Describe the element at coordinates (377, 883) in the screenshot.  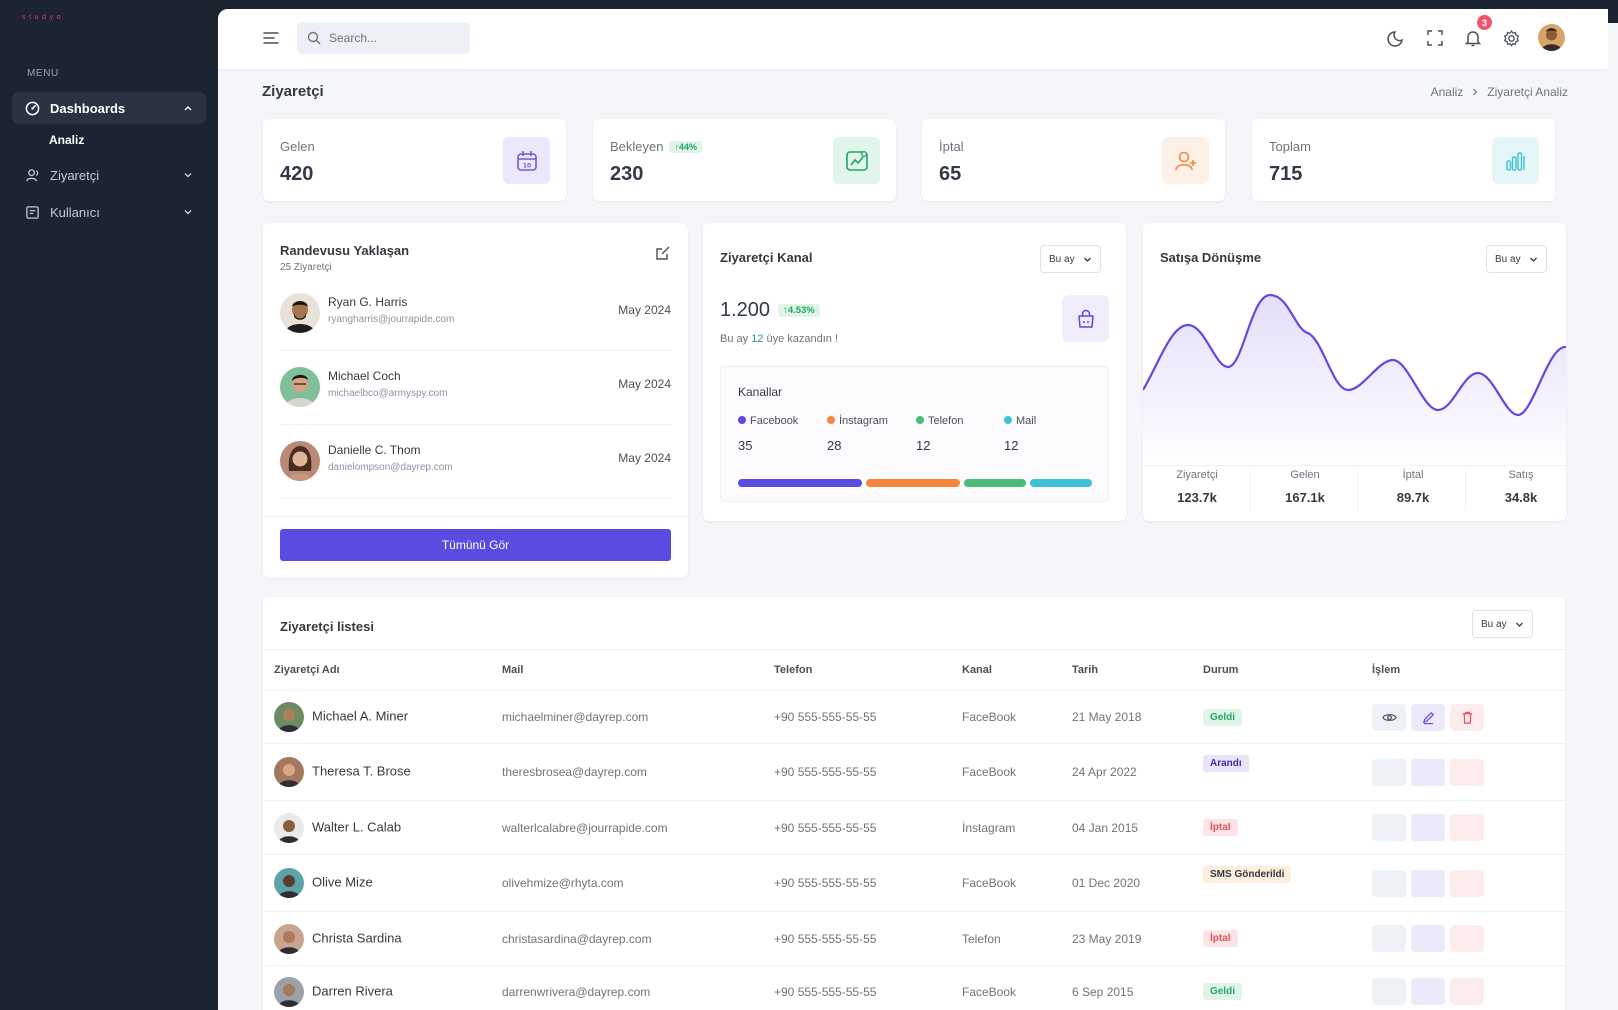
I see `visitor-name-cell: Olive Mize` at that location.